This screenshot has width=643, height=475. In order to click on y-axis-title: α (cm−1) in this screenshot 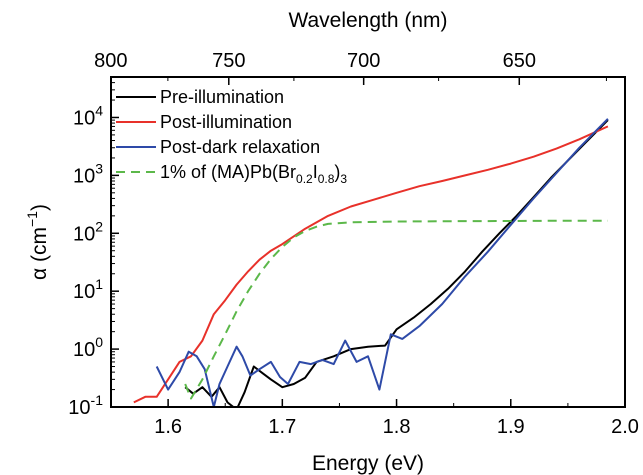, I will do `click(37, 242)`.